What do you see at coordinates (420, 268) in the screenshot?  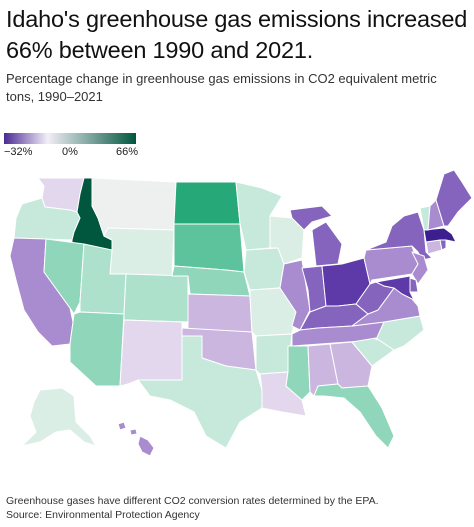 I see `state-NJ` at bounding box center [420, 268].